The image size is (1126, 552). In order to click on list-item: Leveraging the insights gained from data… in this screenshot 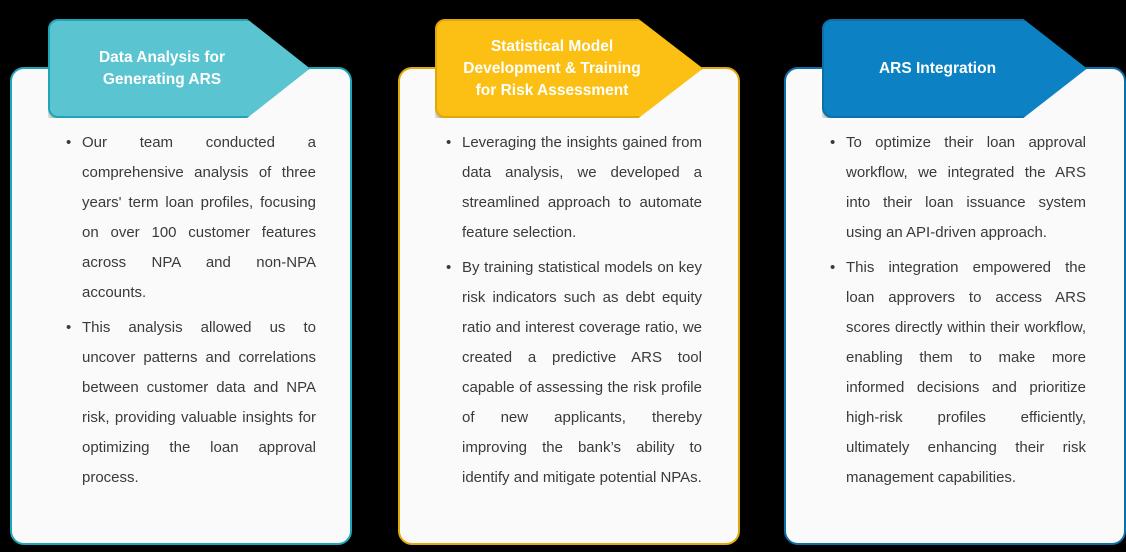, I will do `click(573, 188)`.